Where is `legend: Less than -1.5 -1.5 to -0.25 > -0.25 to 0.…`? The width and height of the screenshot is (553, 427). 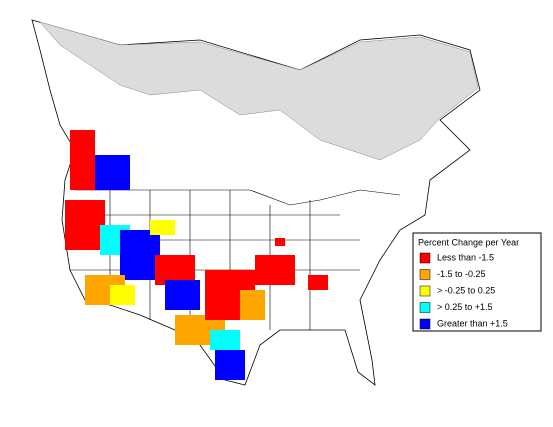 legend: Less than -1.5 -1.5 to -0.25 > -0.25 to 0.… is located at coordinates (463, 291).